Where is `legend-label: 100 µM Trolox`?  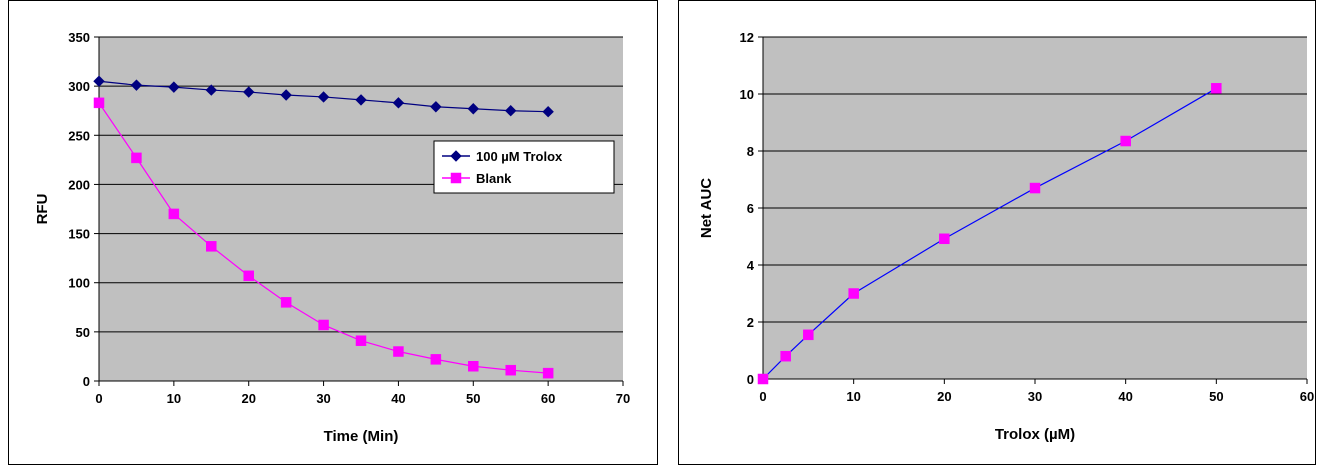 legend-label: 100 µM Trolox is located at coordinates (519, 156).